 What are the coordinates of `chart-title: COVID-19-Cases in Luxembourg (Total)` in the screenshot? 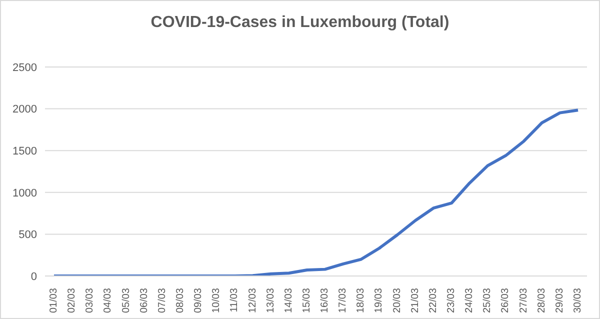 It's located at (300, 23).